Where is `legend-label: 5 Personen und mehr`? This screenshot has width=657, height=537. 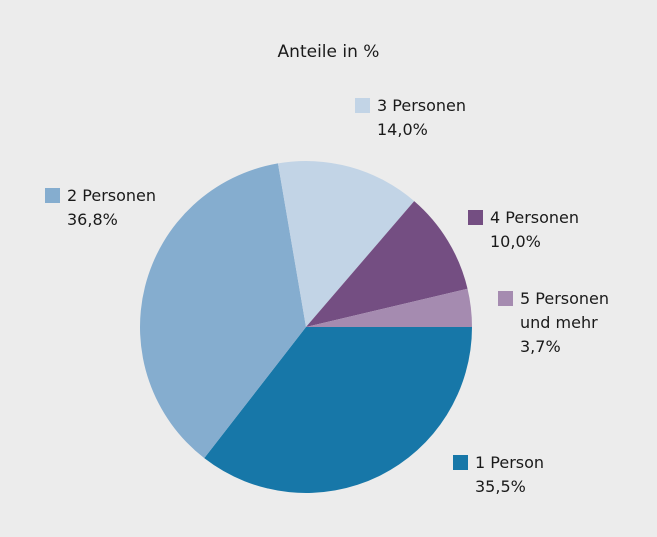
legend-label: 5 Personen und mehr is located at coordinates (565, 310).